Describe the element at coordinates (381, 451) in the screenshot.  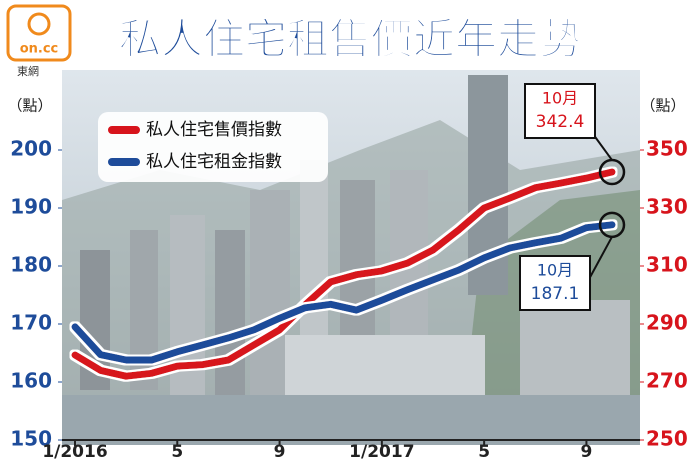
I see `x-tick-label: 1/2017` at that location.